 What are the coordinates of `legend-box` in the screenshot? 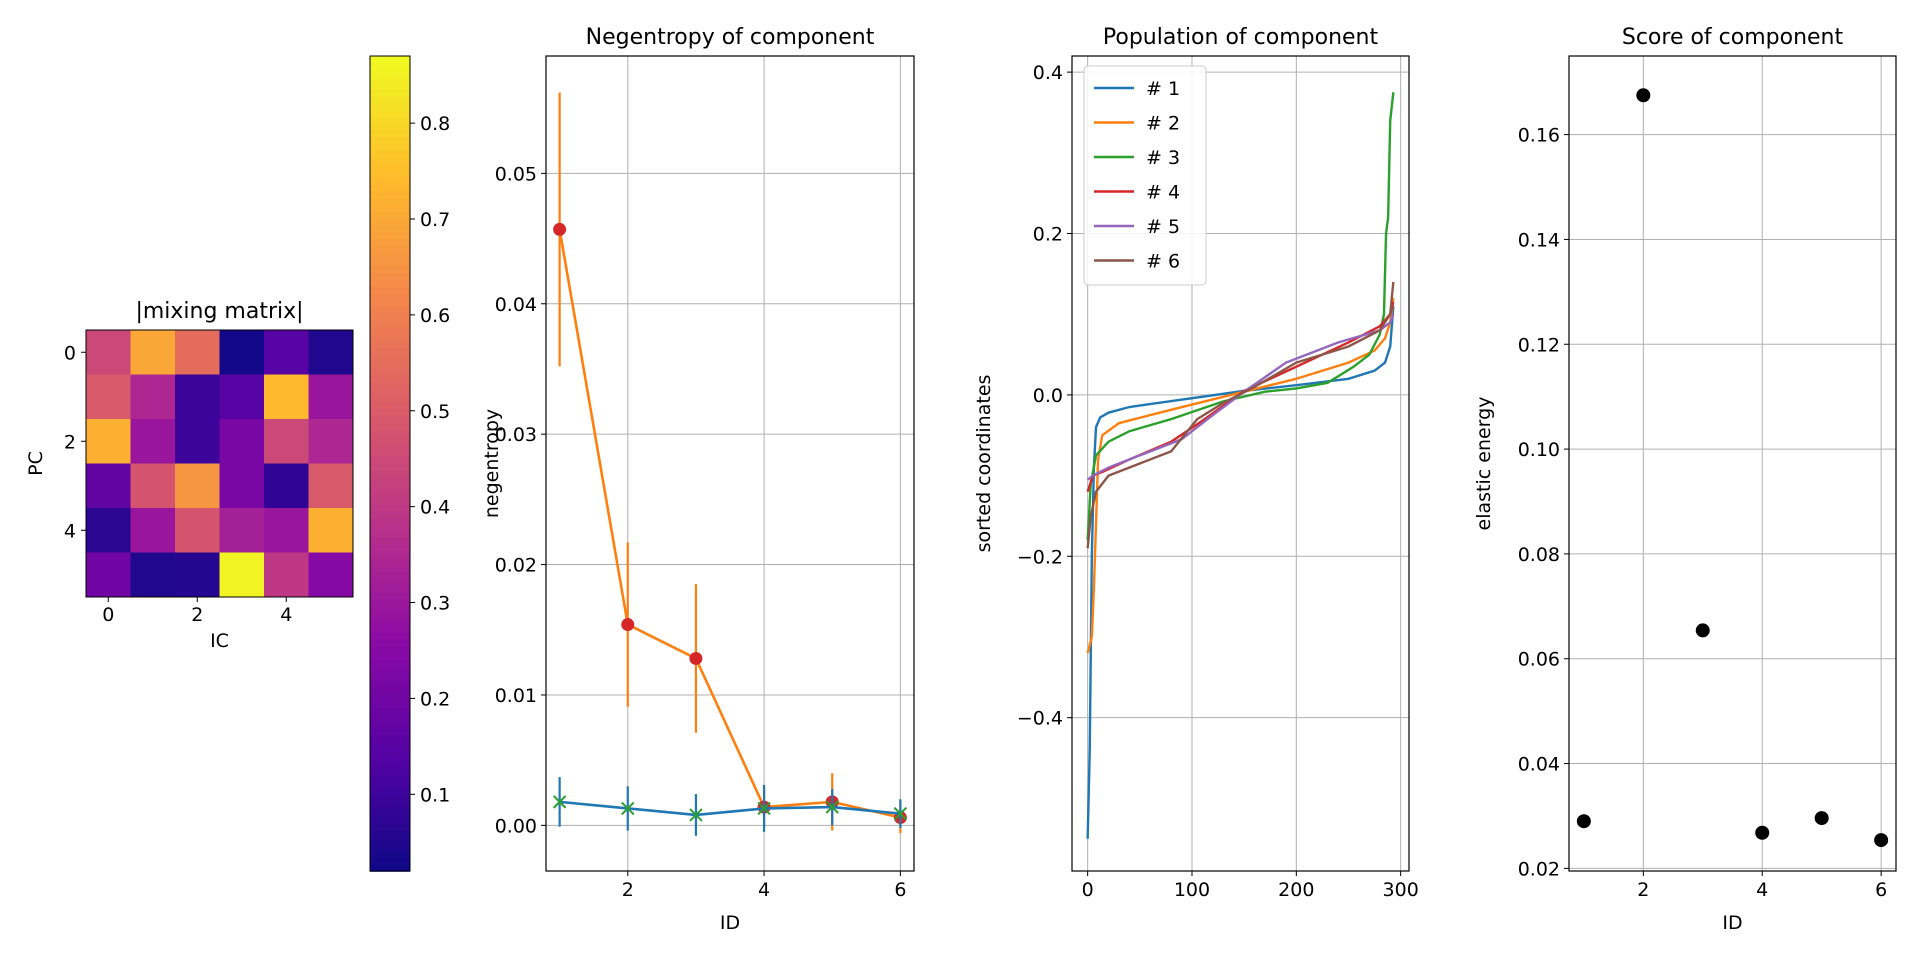 It's located at (1145, 175).